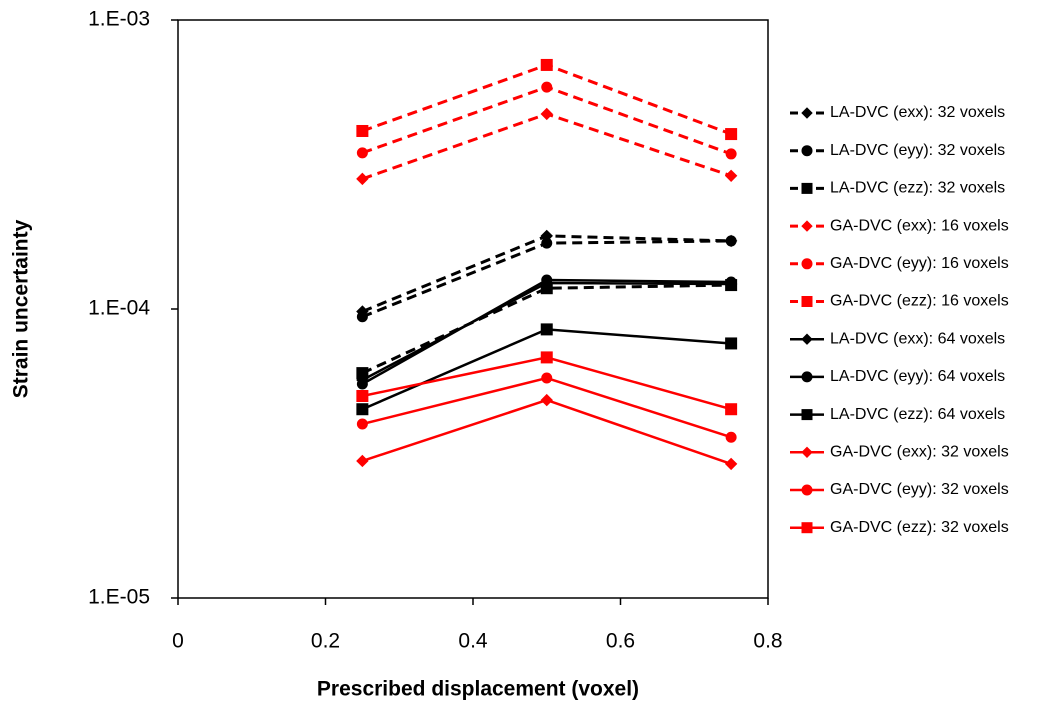 The image size is (1054, 711). I want to click on legend-label: GA-DVC (eyy): 32 voxels, so click(919, 489).